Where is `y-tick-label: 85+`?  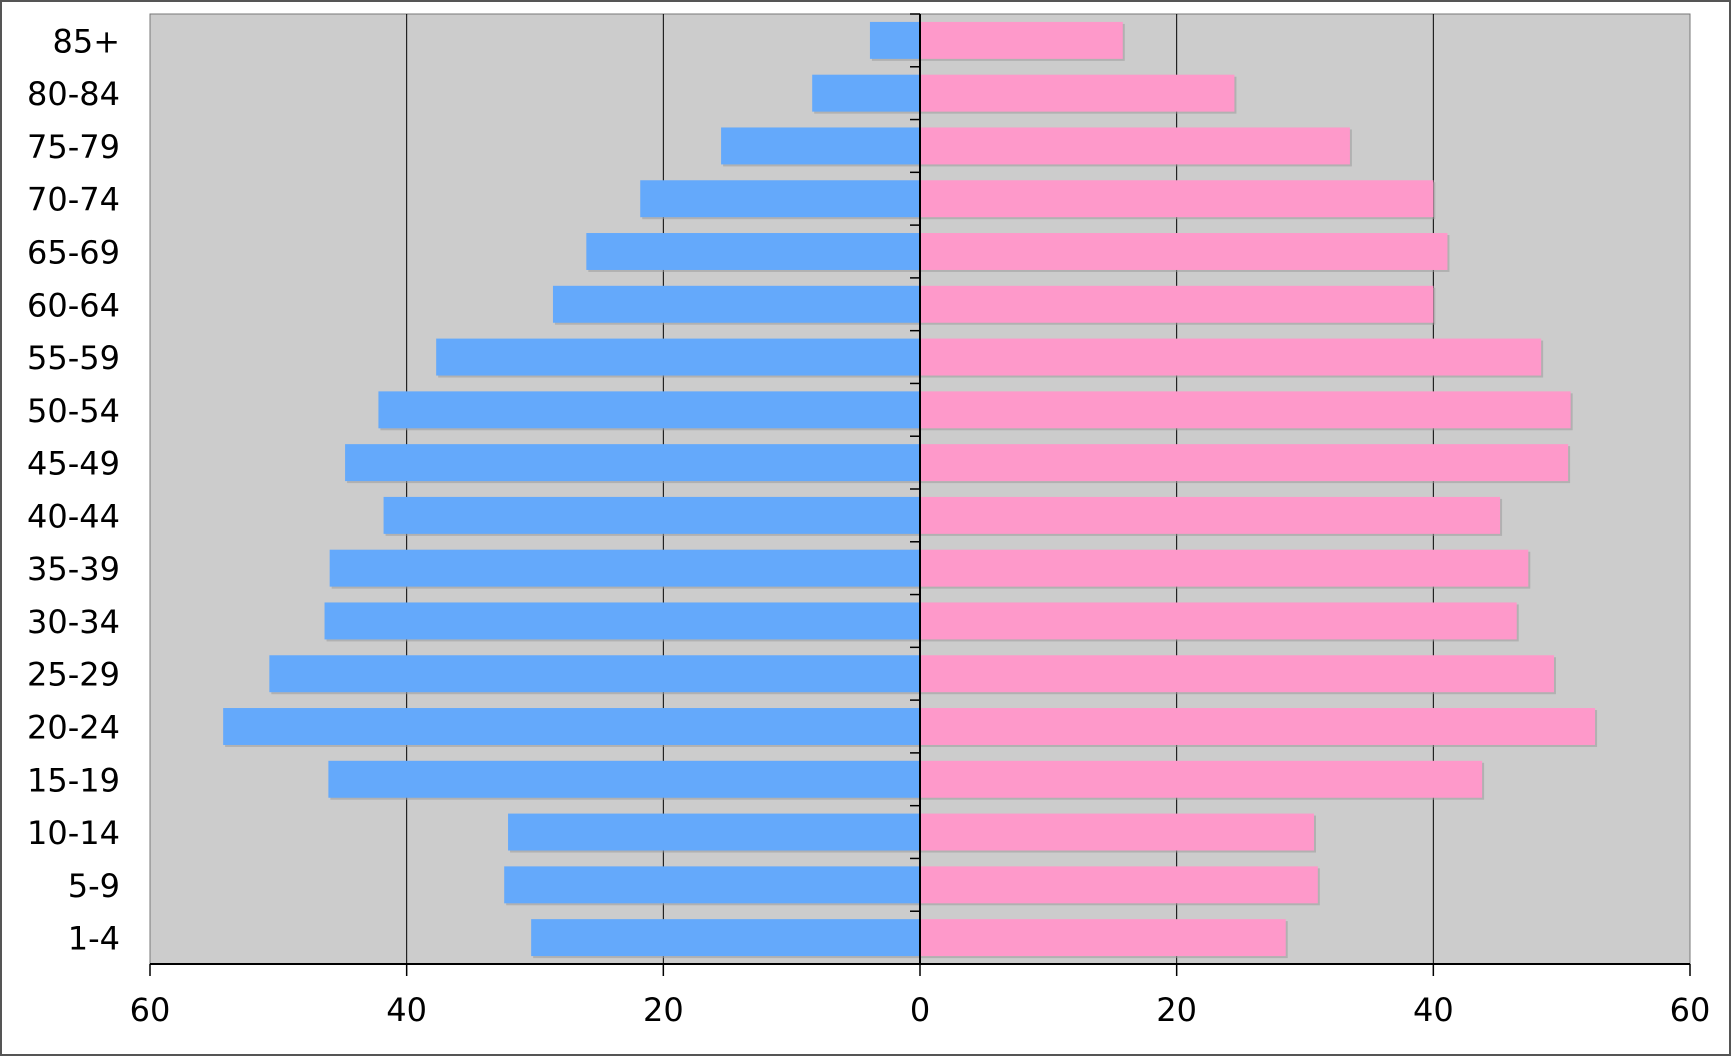
y-tick-label: 85+ is located at coordinates (86, 41).